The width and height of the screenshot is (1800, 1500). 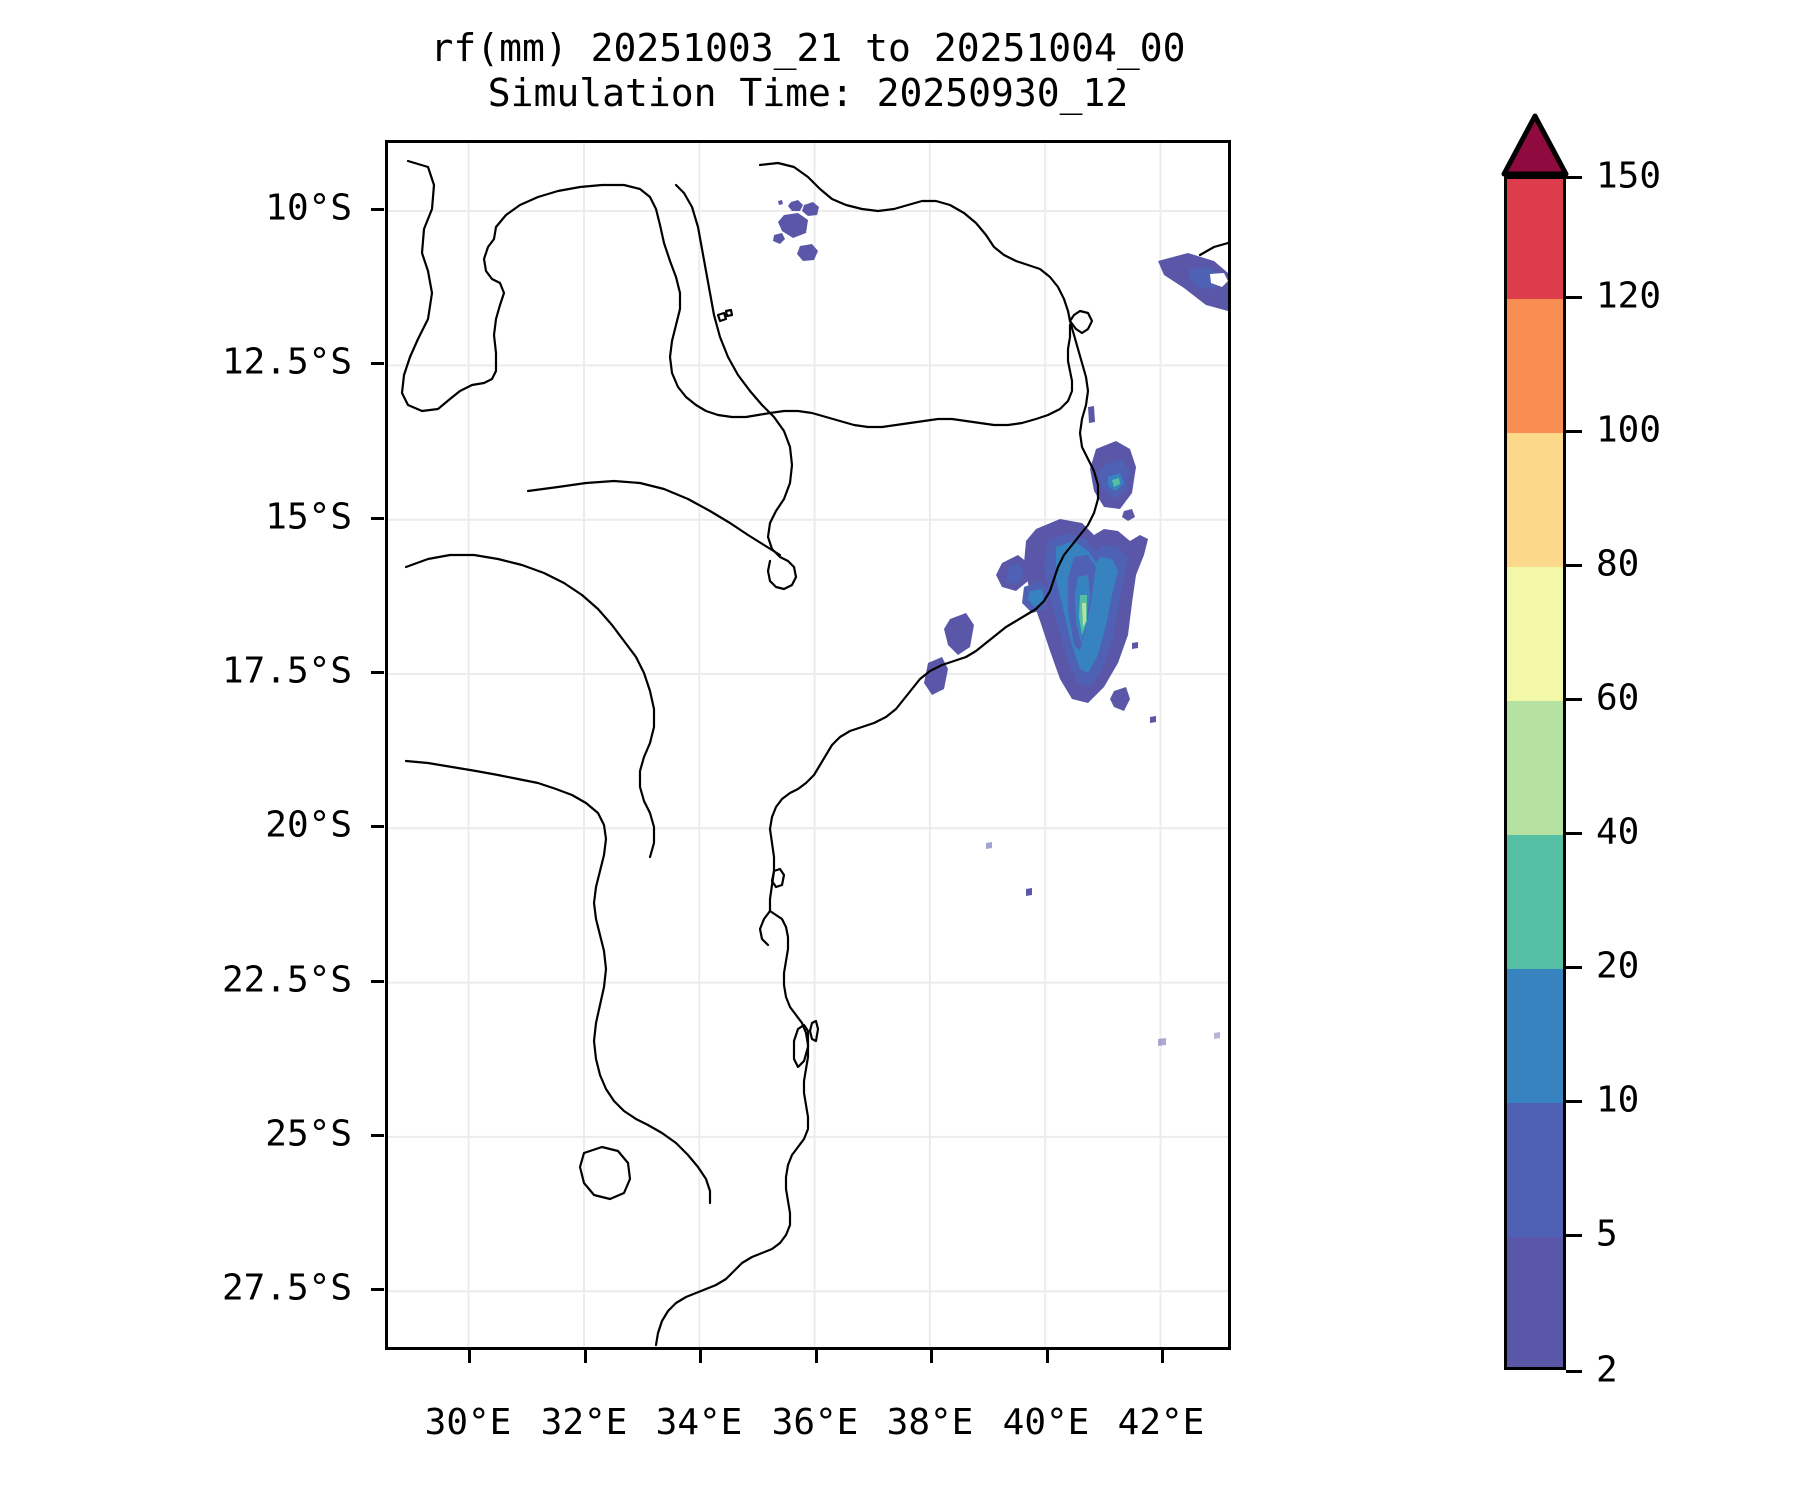 What do you see at coordinates (1629, 296) in the screenshot?
I see `colorbar-label-120: 120` at bounding box center [1629, 296].